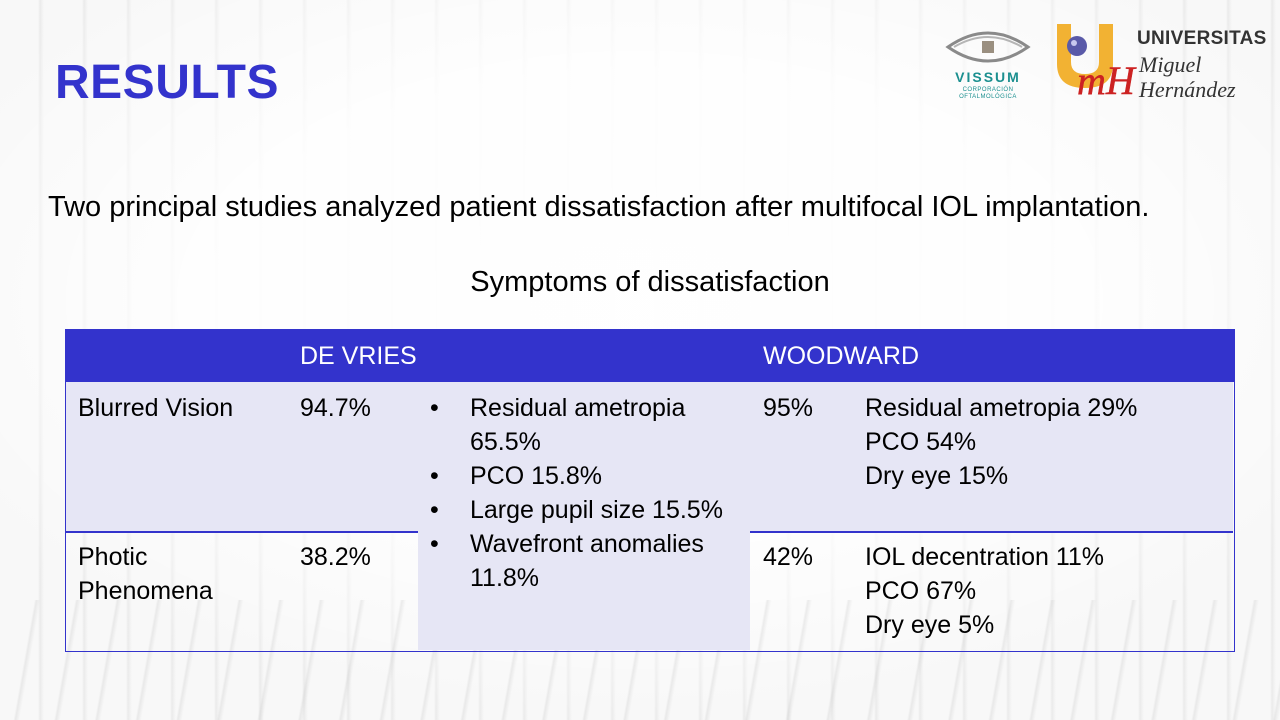 The width and height of the screenshot is (1280, 720). I want to click on umh-universitas: UNIVERSITAS, so click(1202, 38).